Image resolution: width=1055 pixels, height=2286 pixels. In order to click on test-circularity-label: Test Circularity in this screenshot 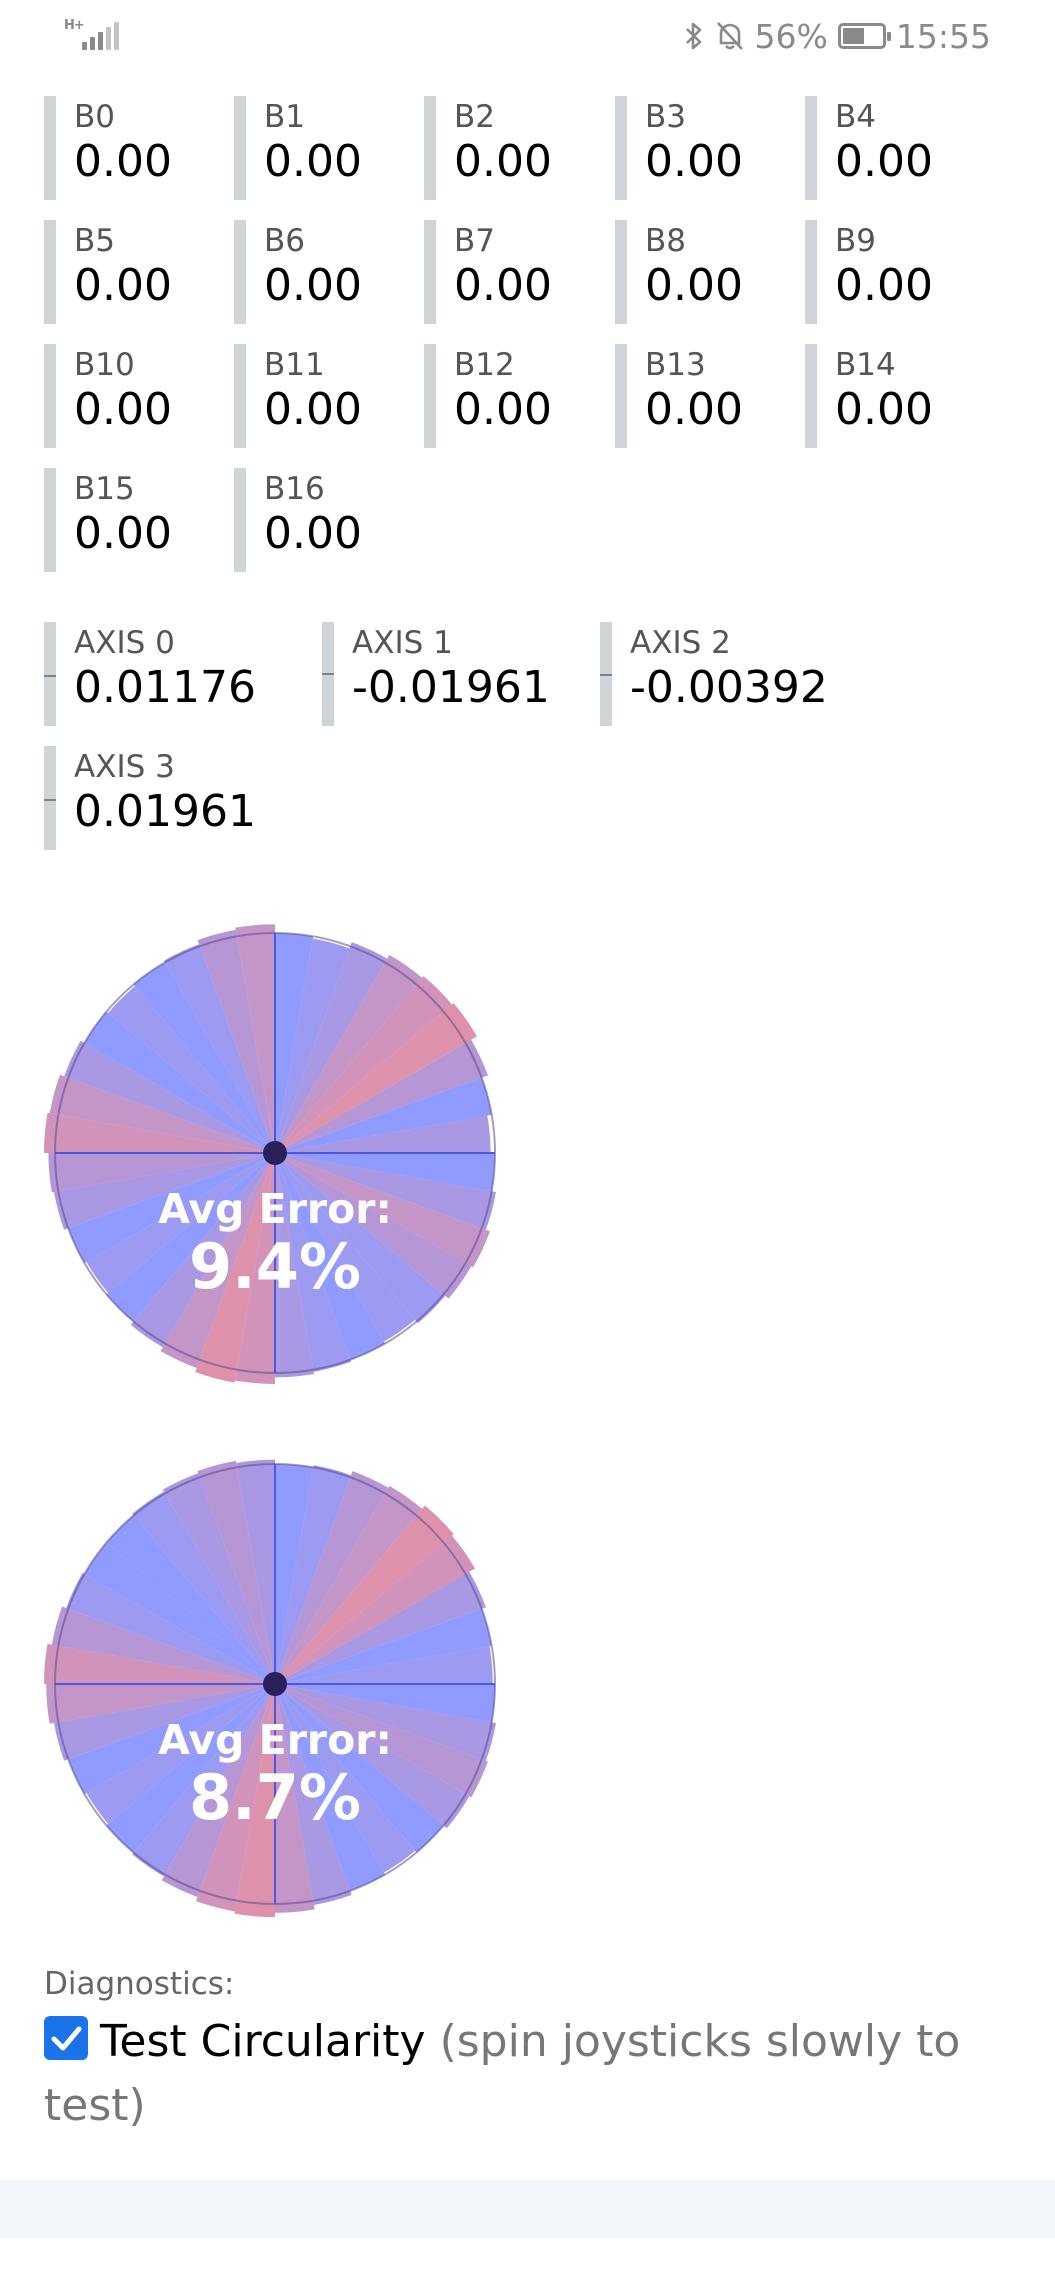, I will do `click(263, 2041)`.